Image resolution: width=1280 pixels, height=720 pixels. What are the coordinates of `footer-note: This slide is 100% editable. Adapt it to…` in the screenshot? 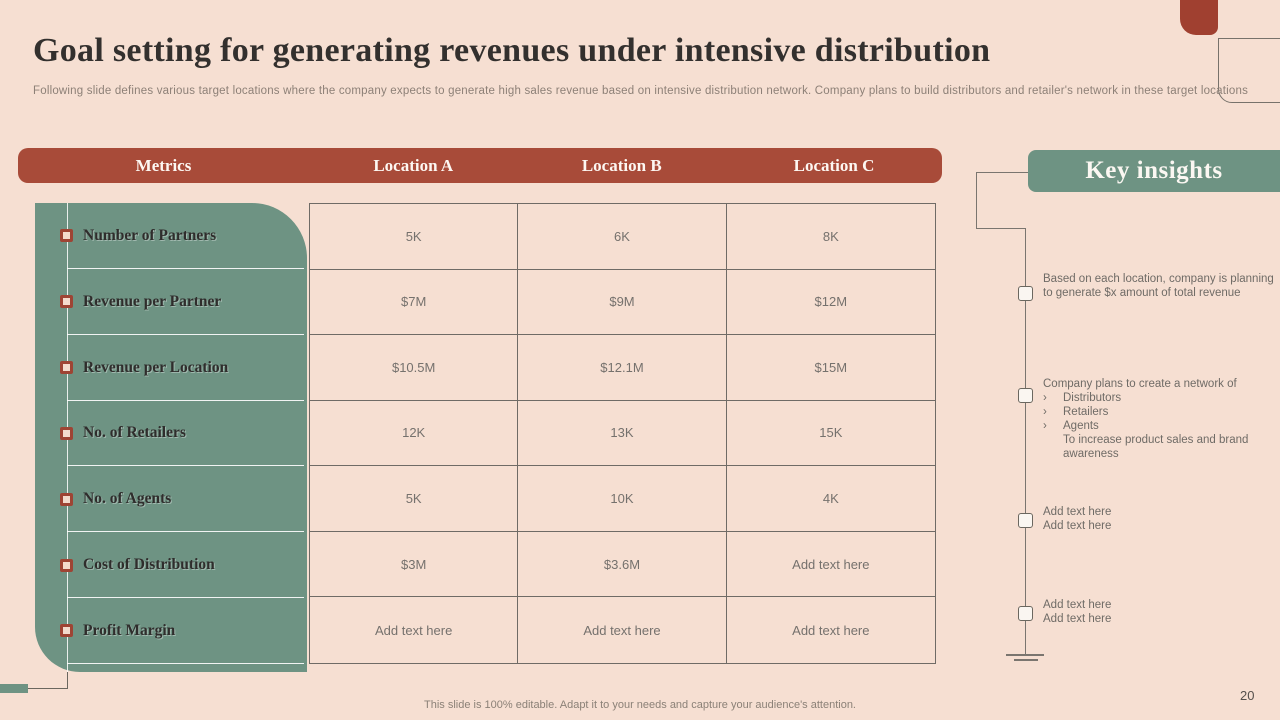 It's located at (640, 705).